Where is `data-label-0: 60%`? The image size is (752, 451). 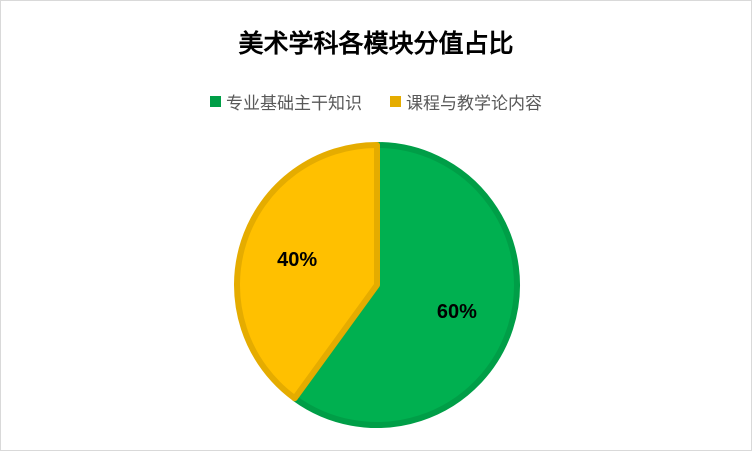 data-label-0: 60% is located at coordinates (457, 312).